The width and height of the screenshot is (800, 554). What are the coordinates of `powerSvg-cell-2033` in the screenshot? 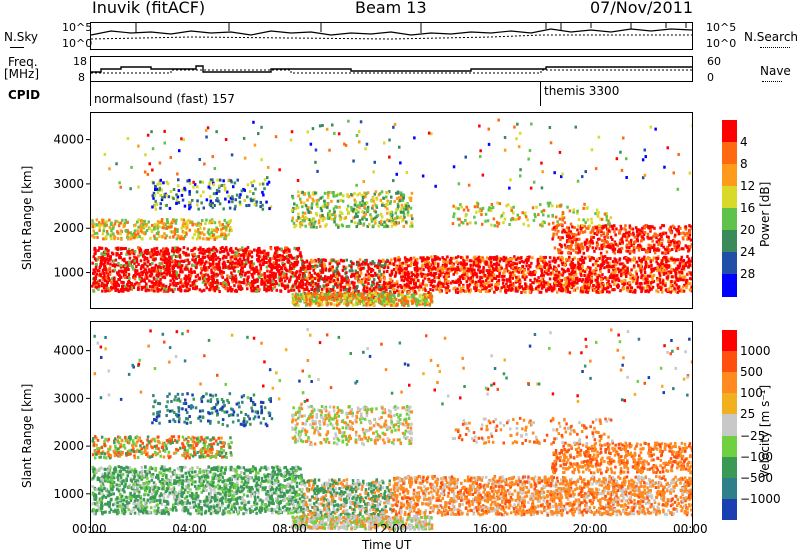 It's located at (363, 285).